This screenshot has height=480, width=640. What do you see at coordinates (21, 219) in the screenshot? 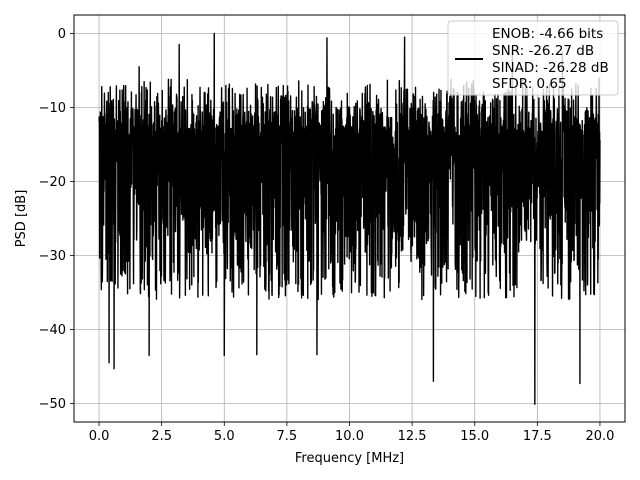
I see `y-axis-label: PSD [dB]` at bounding box center [21, 219].